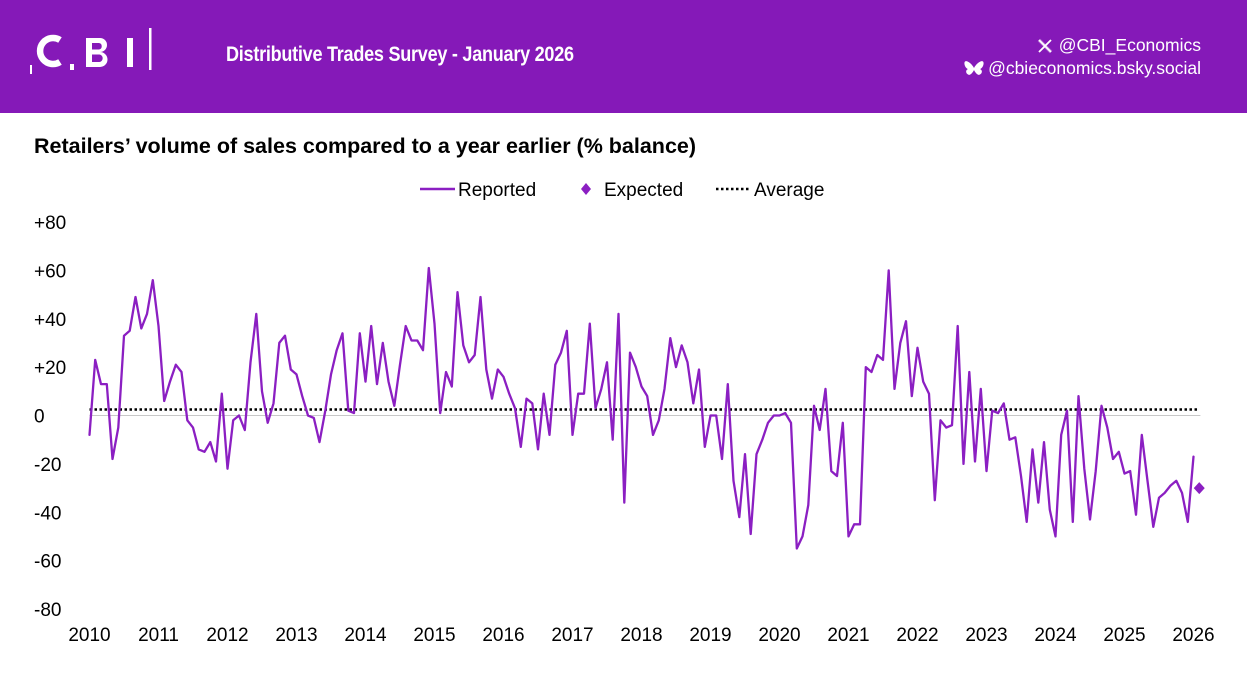 This screenshot has height=681, width=1247. I want to click on x-tick-label: 2019, so click(710, 635).